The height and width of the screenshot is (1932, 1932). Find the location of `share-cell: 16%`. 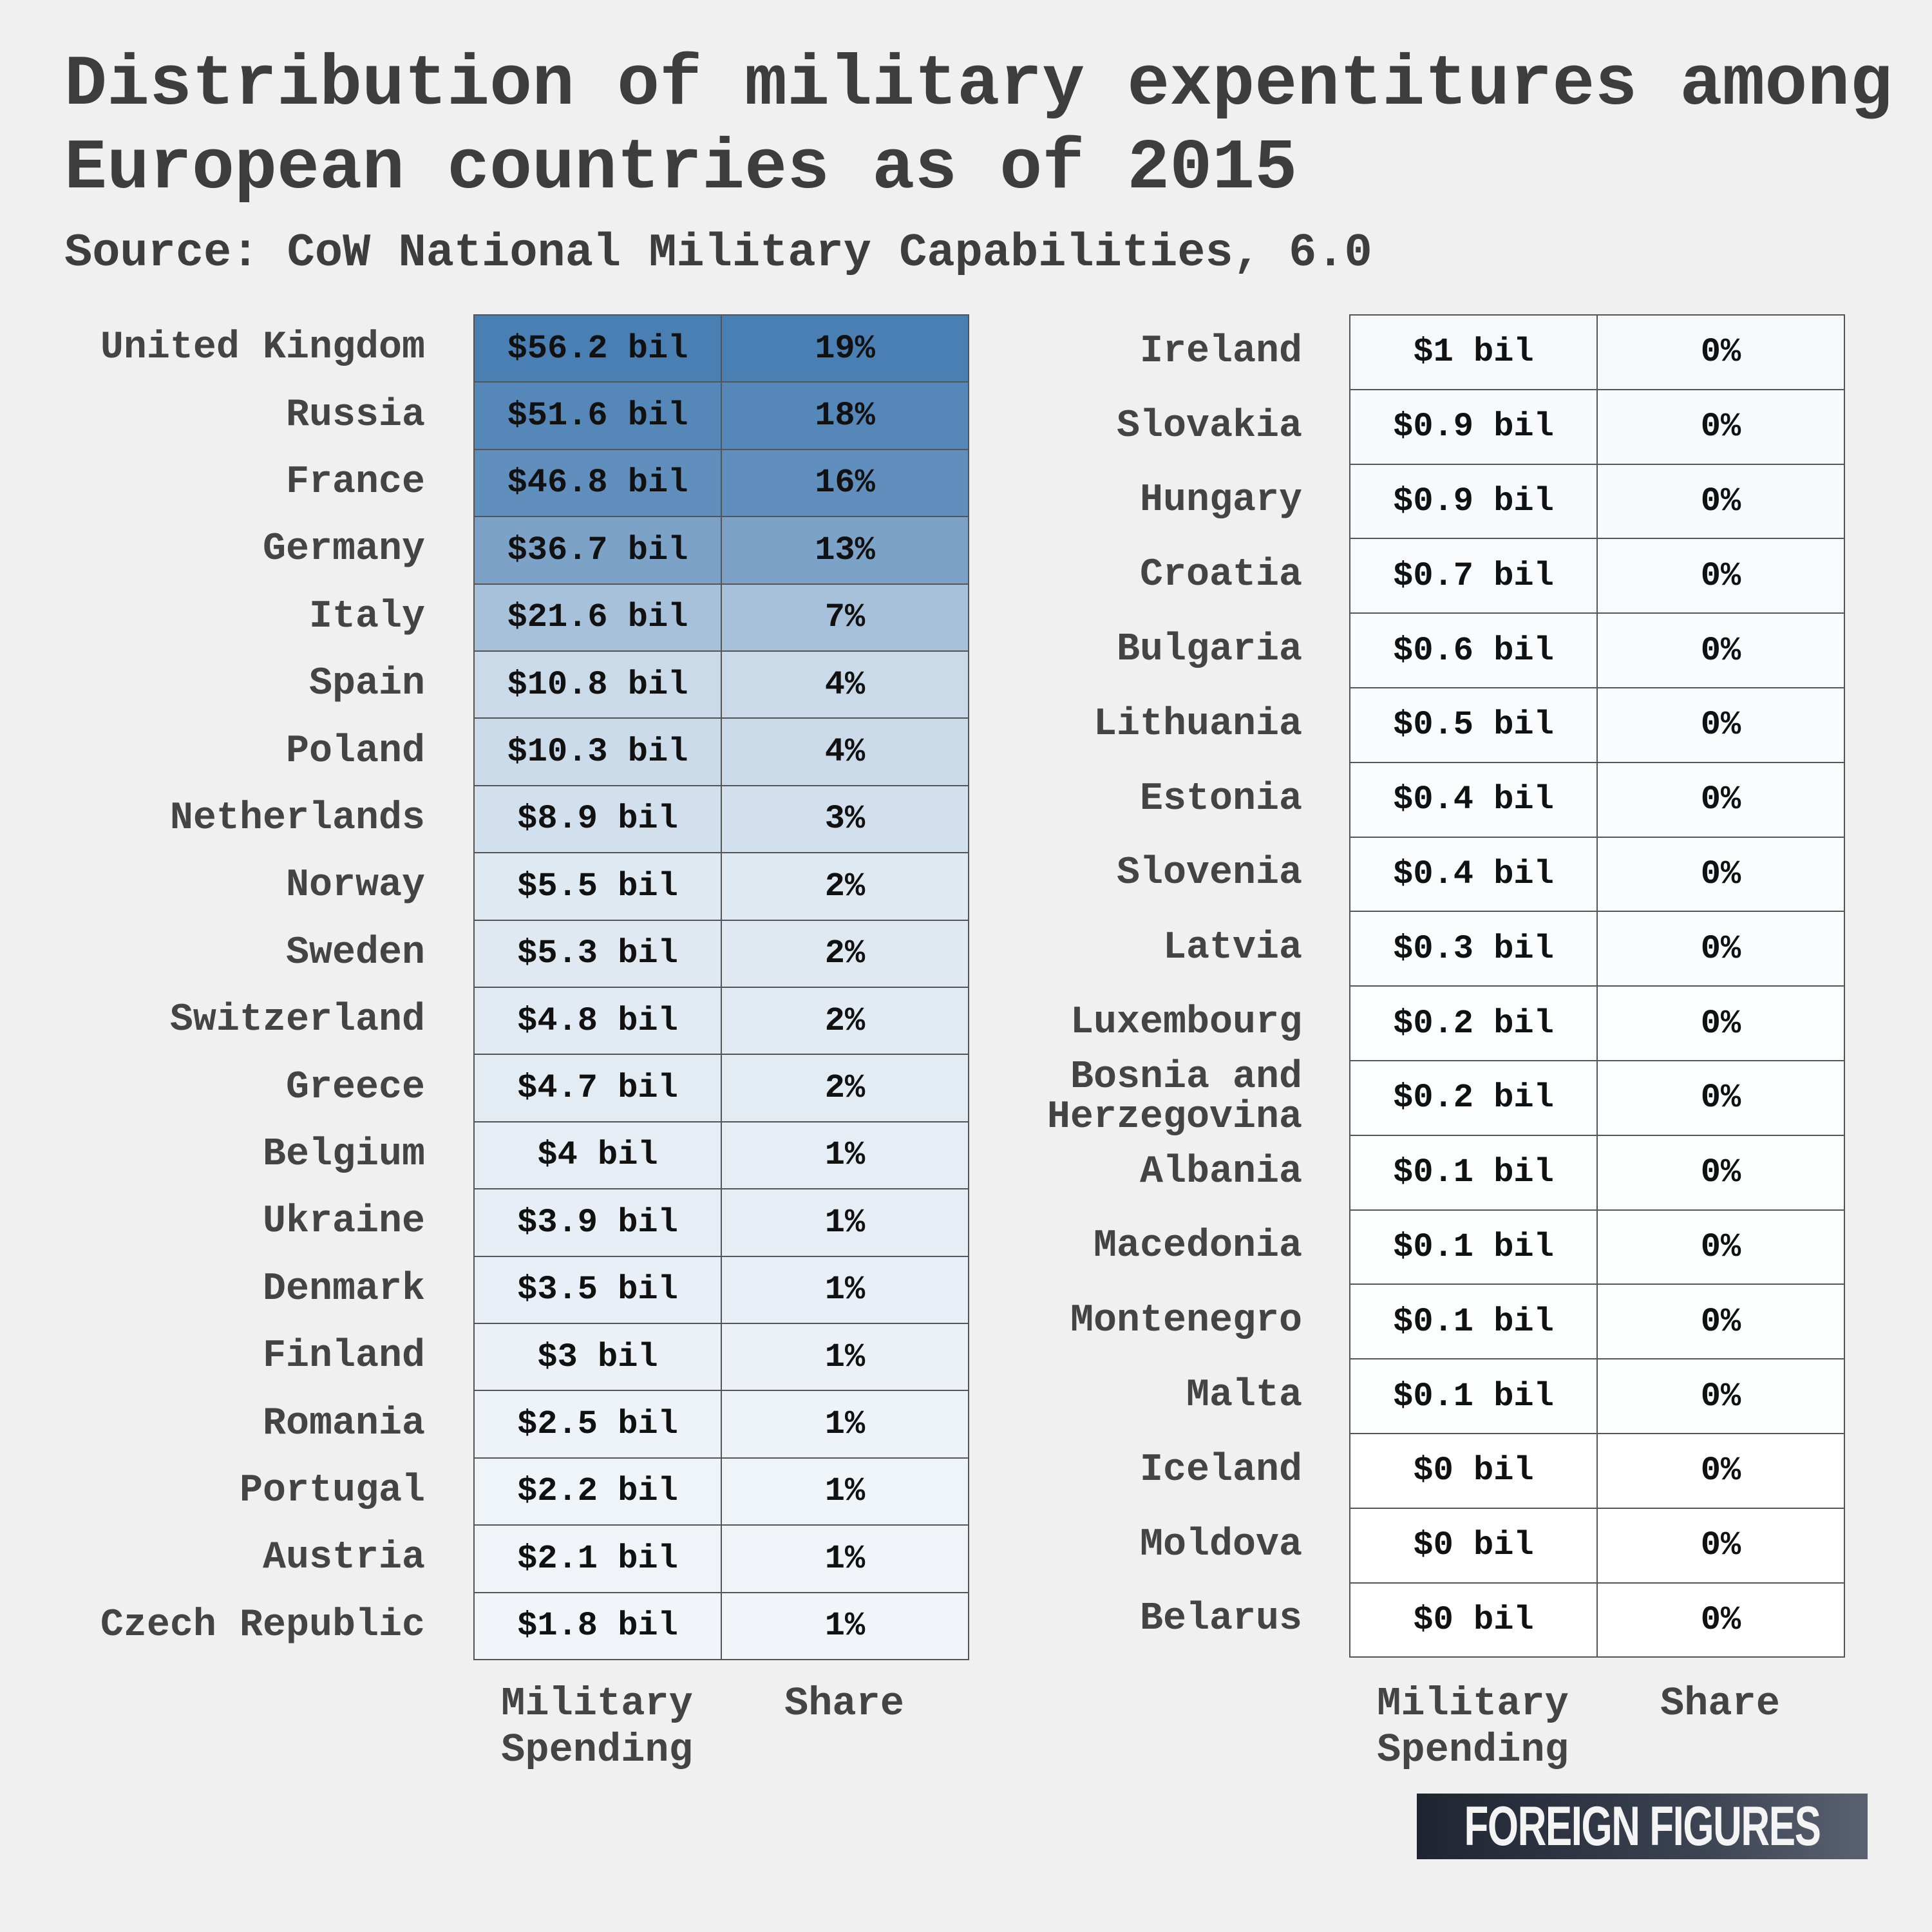

share-cell: 16% is located at coordinates (845, 483).